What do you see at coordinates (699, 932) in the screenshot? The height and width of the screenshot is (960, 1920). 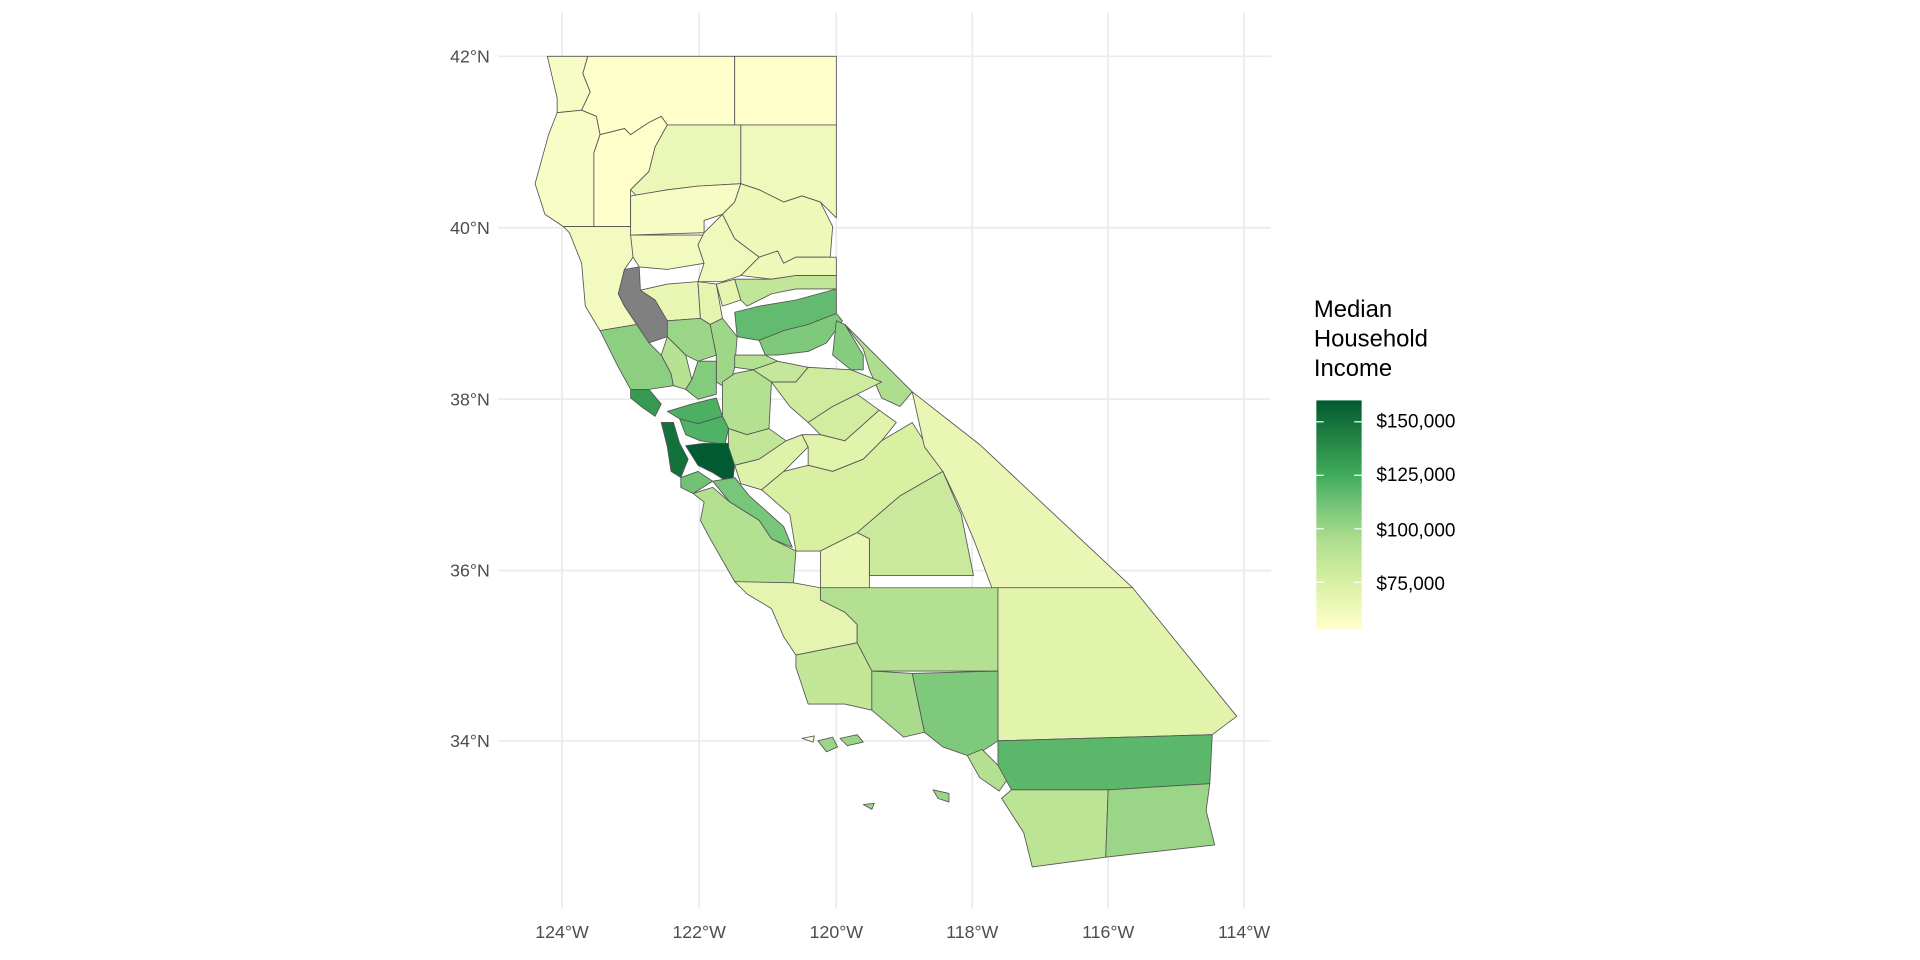 I see `x-tick-label: 122°W` at bounding box center [699, 932].